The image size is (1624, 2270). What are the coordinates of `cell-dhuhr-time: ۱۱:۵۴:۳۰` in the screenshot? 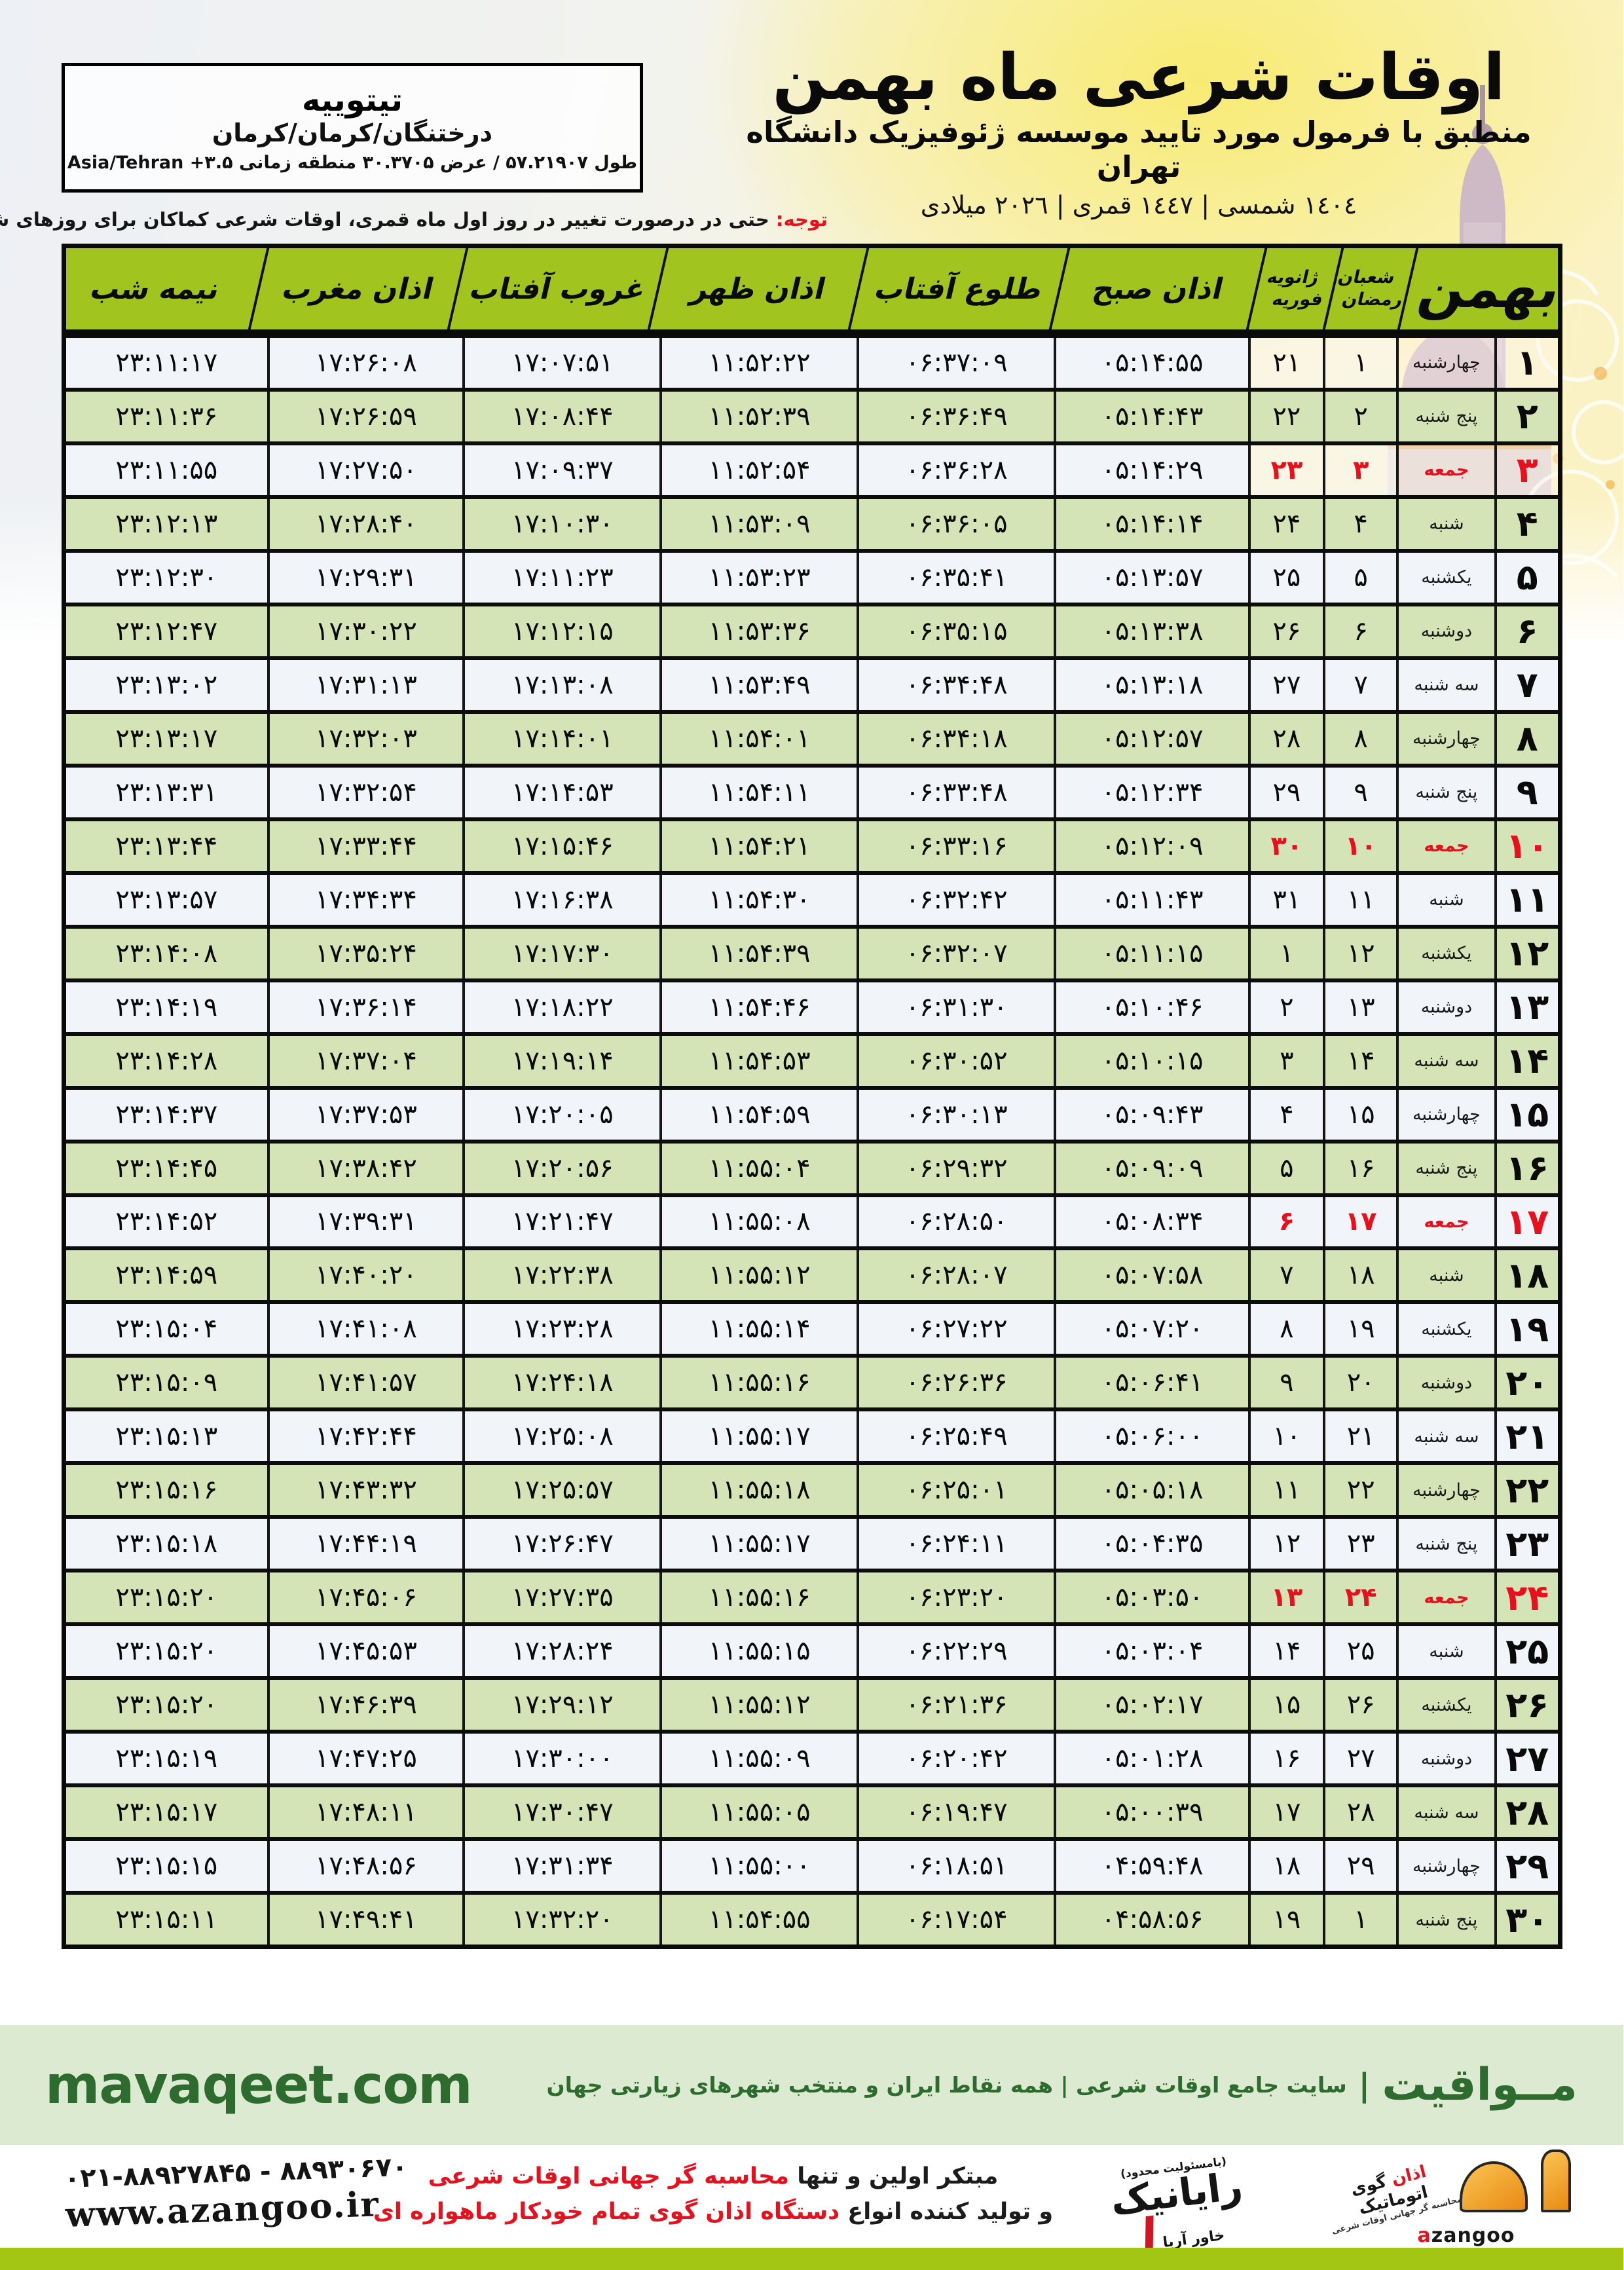 It's located at (758, 899).